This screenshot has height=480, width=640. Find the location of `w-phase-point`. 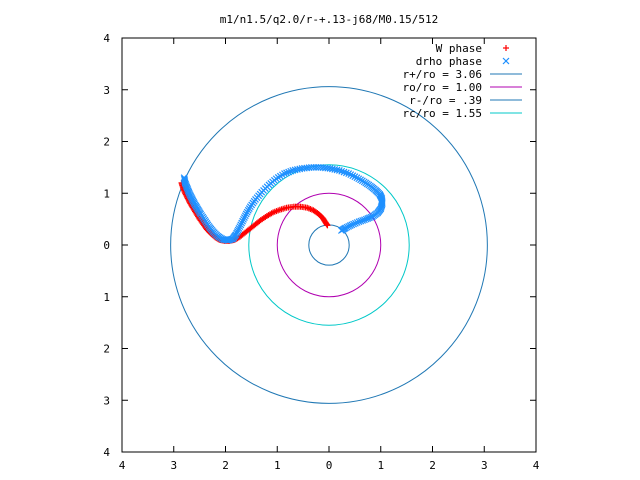

w-phase-point is located at coordinates (327, 225).